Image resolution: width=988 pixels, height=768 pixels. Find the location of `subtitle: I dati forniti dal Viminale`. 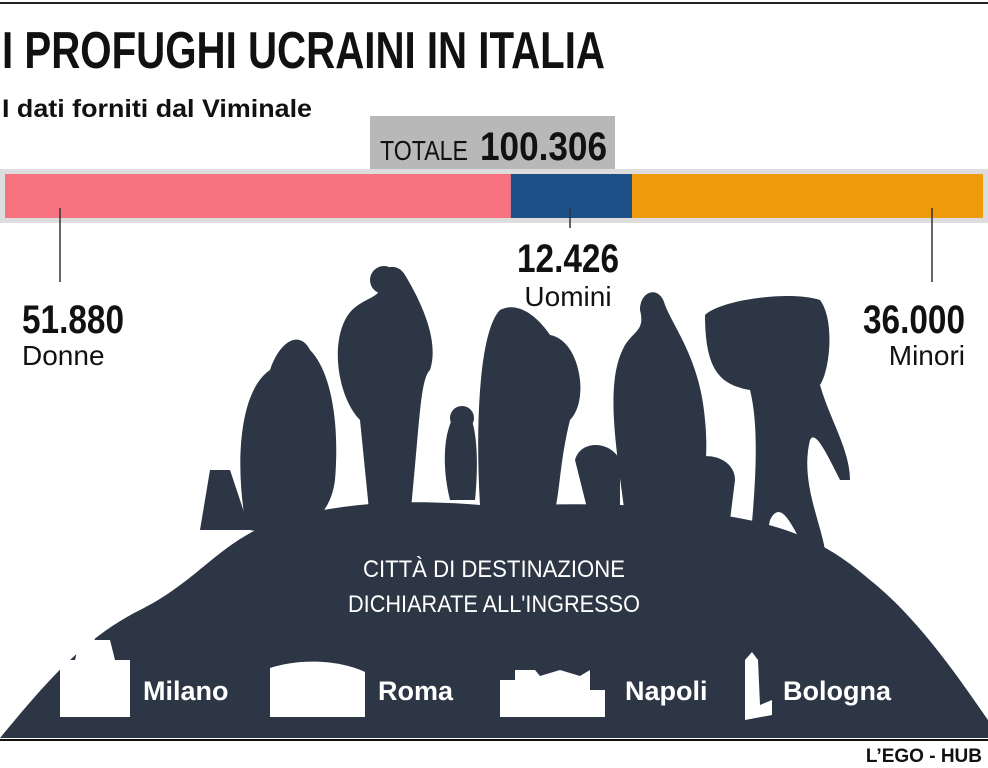

subtitle: I dati forniti dal Viminale is located at coordinates (157, 109).